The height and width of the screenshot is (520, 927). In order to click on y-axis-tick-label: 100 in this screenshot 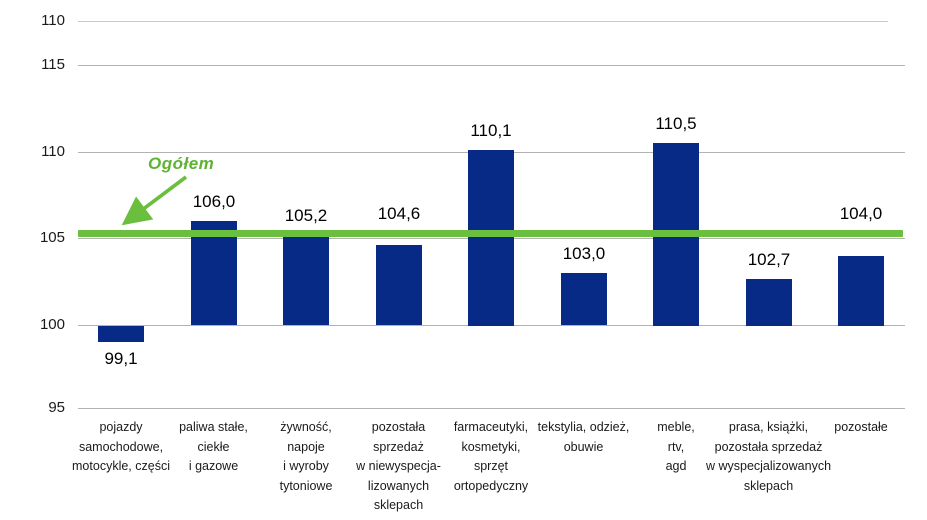, I will do `click(52, 324)`.